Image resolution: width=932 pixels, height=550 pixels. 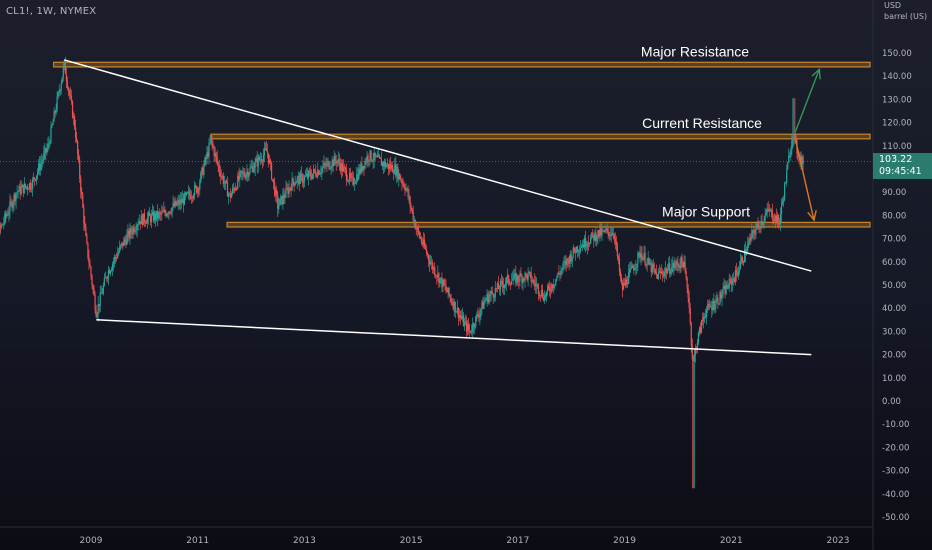 I want to click on y-tick-label: 0.00, so click(x=891, y=402).